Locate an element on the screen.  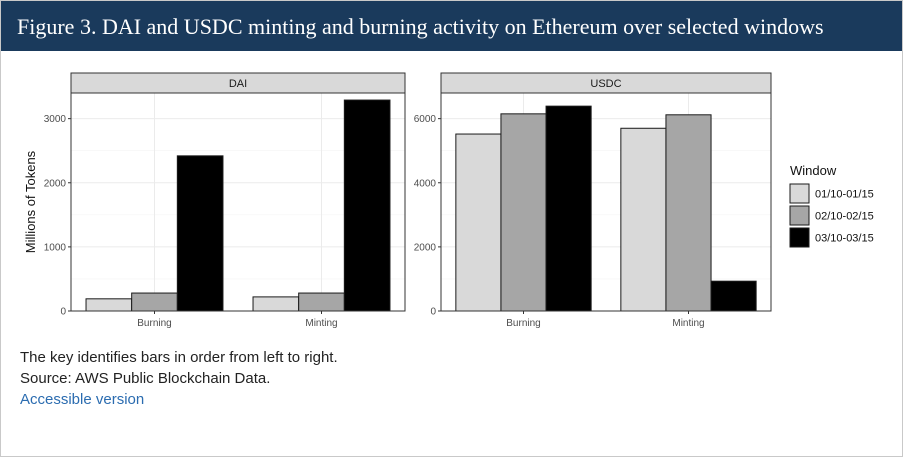
usdc-strip is located at coordinates (606, 83).